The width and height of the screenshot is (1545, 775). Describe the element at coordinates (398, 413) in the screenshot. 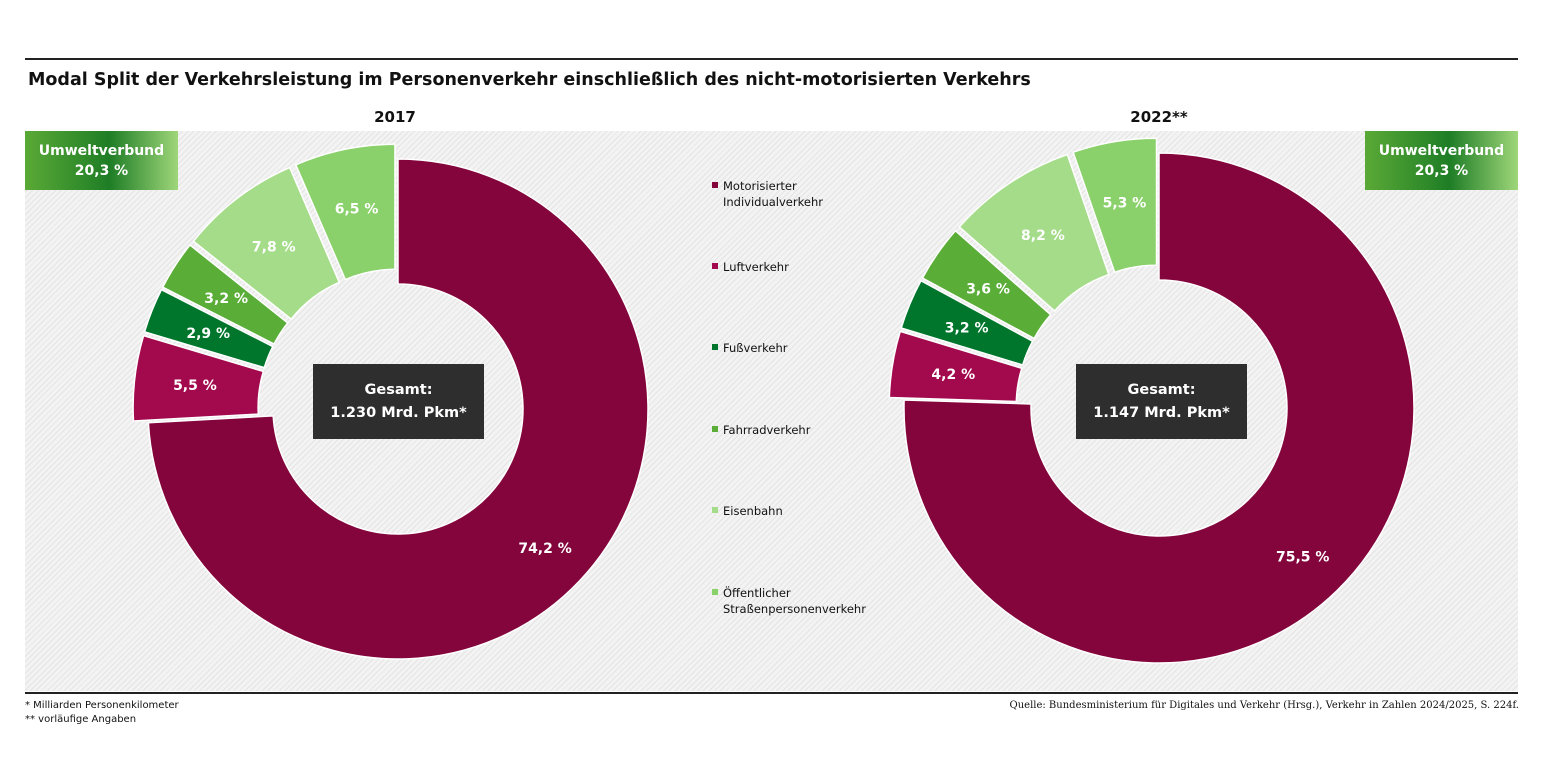

I see `total-value: 1.230 Mrd. Pkm*` at that location.